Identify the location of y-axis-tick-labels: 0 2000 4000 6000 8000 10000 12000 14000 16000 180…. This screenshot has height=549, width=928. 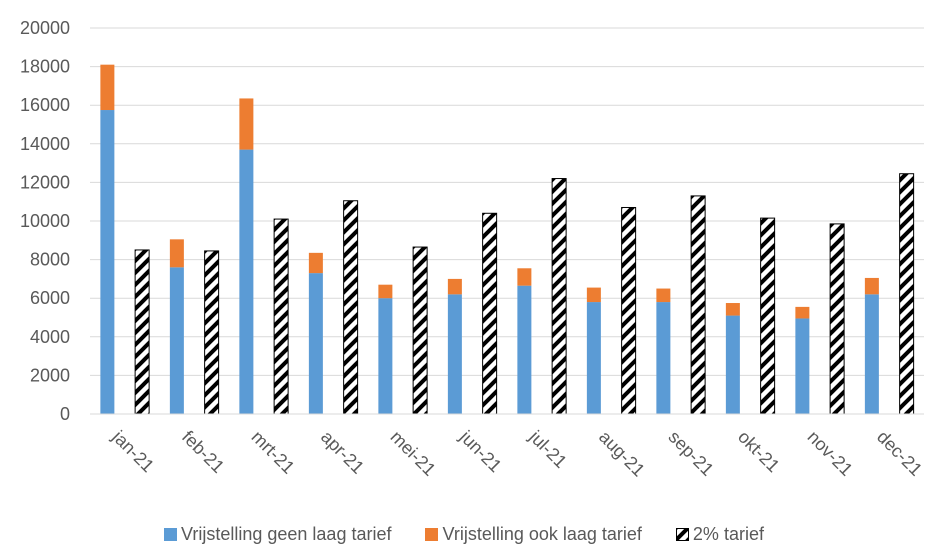
(45, 221).